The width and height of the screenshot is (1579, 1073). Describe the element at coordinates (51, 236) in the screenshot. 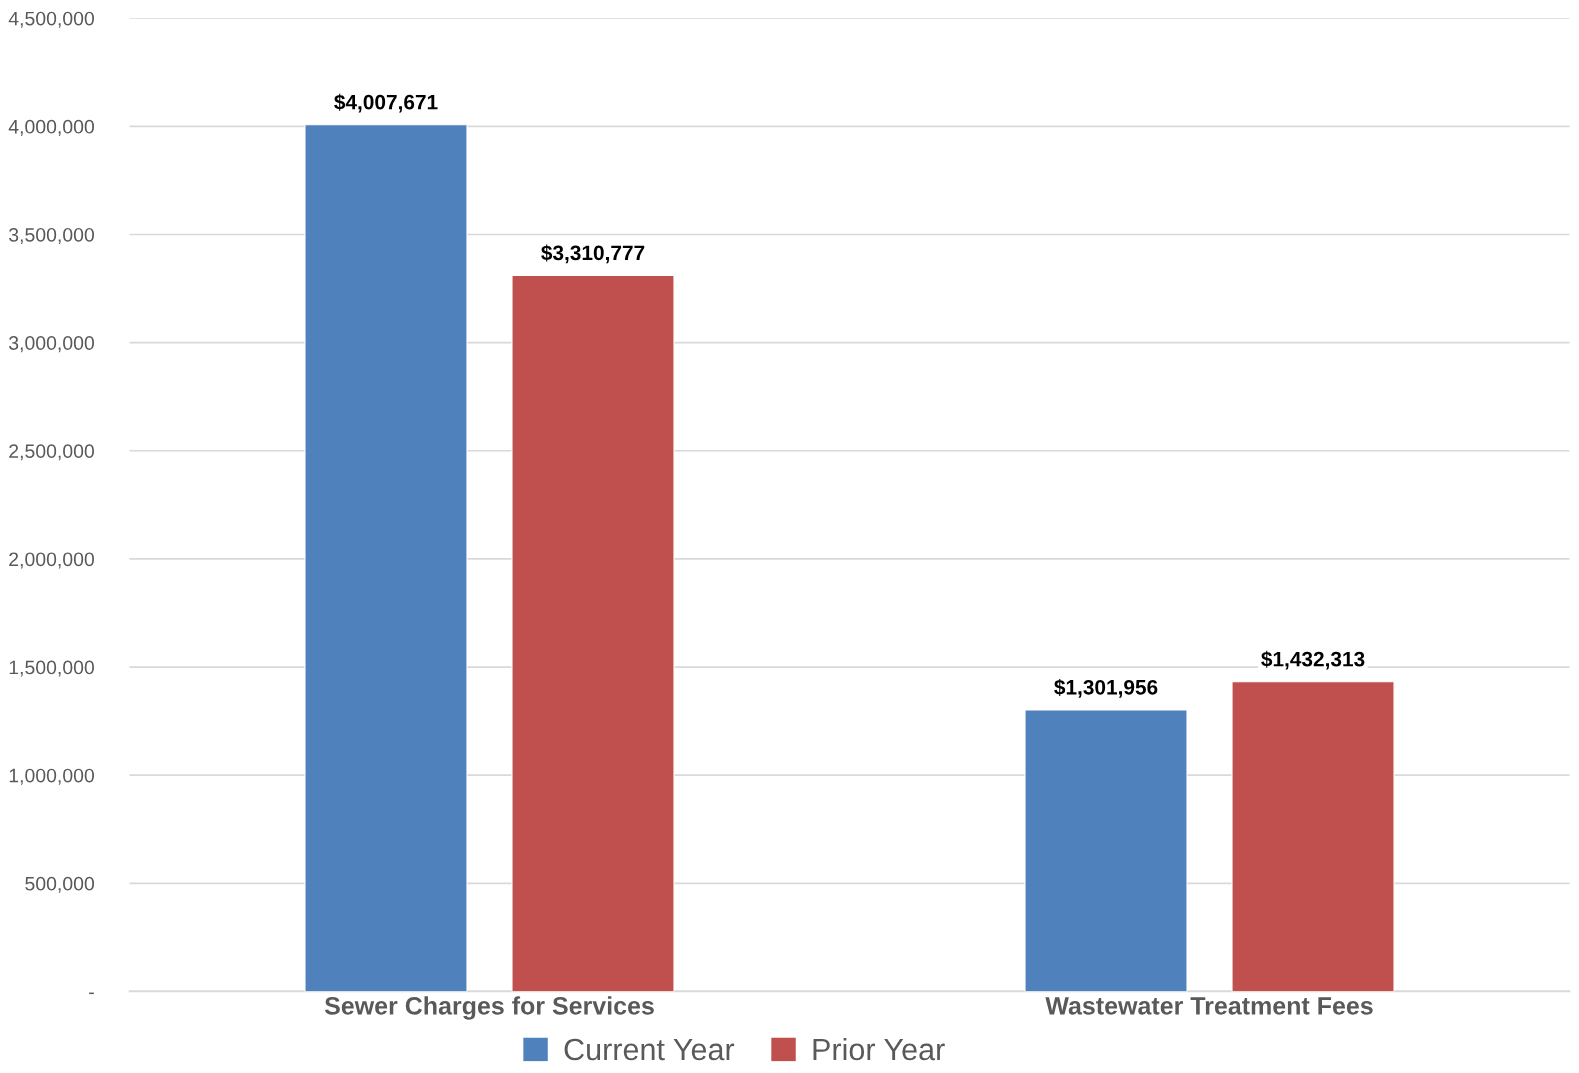

I see `y-tick-label: 3,500,000` at that location.